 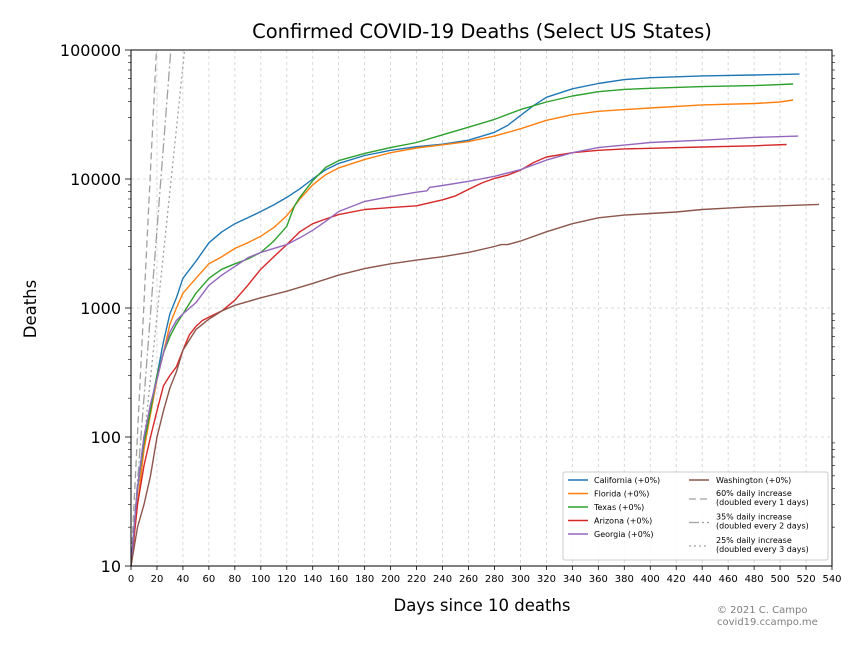 What do you see at coordinates (442, 579) in the screenshot?
I see `x-tick-label: 240` at bounding box center [442, 579].